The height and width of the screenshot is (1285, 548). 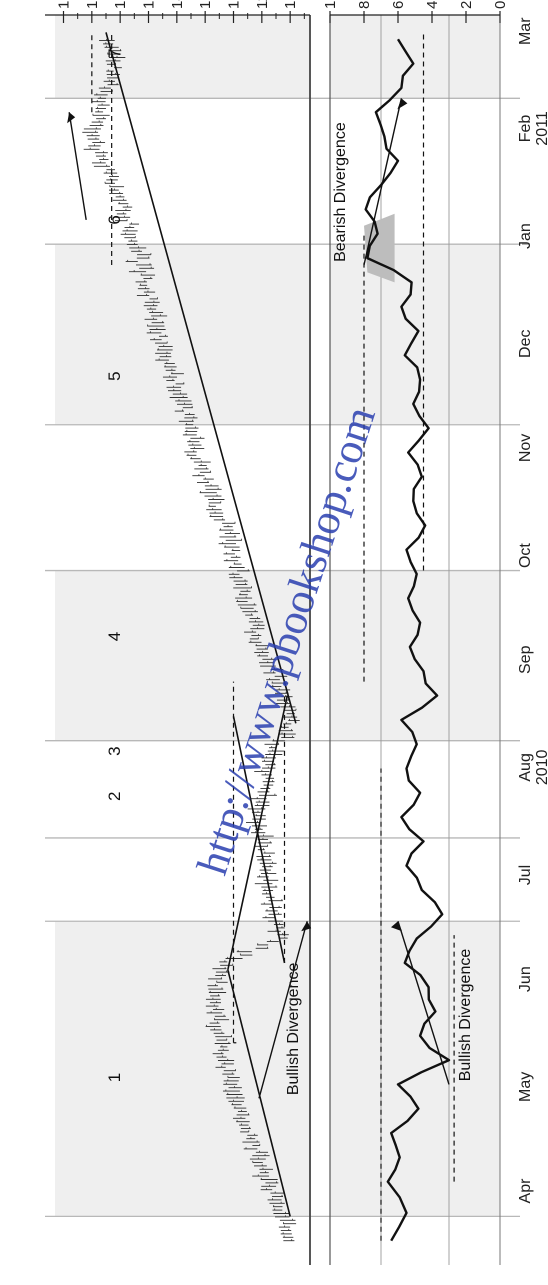 I want to click on month-tick-label: Jul, so click(x=525, y=875).